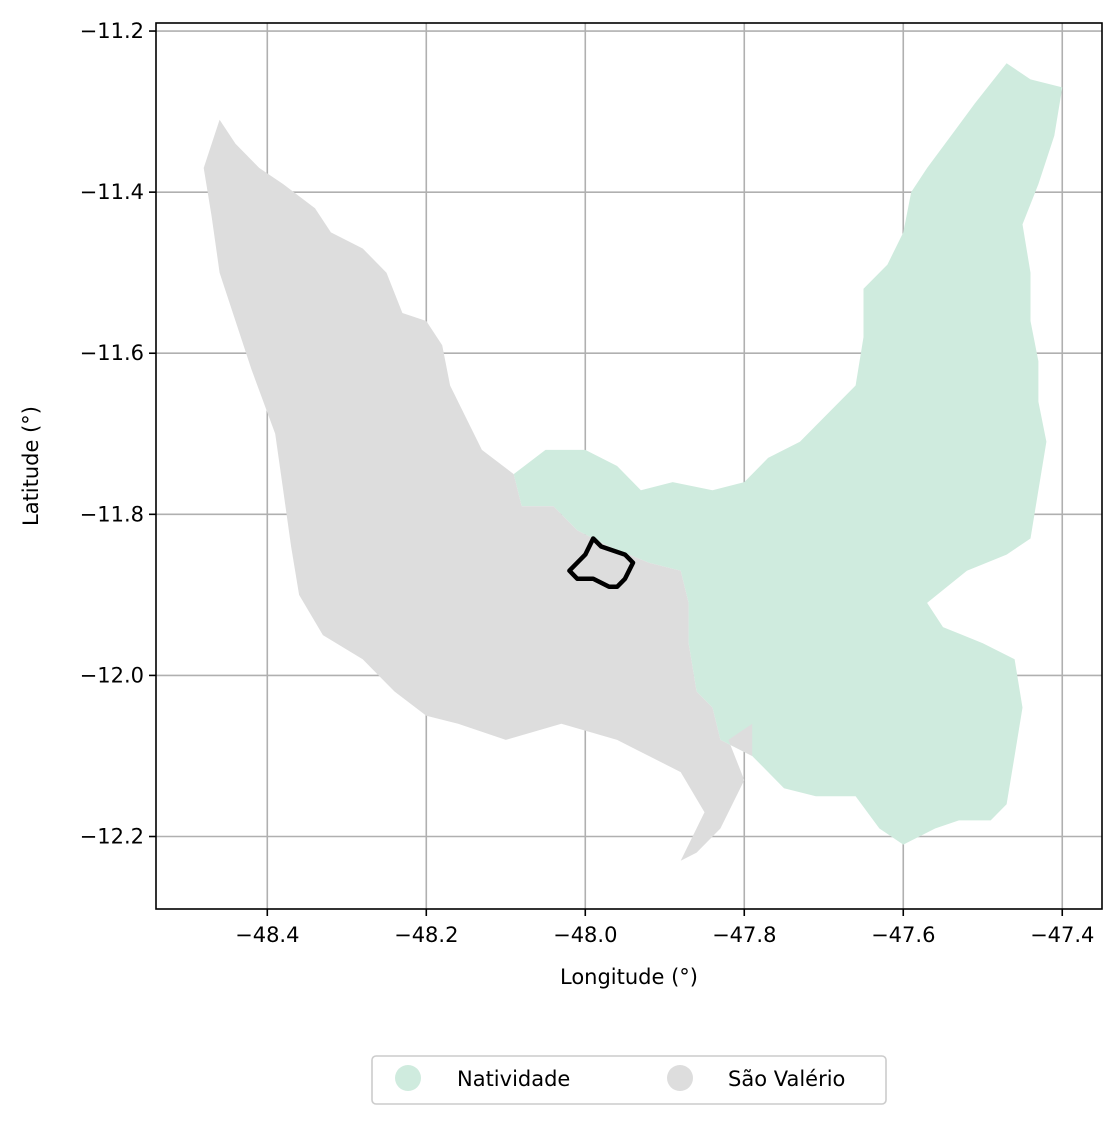  I want to click on highlight-outline, so click(601, 563).